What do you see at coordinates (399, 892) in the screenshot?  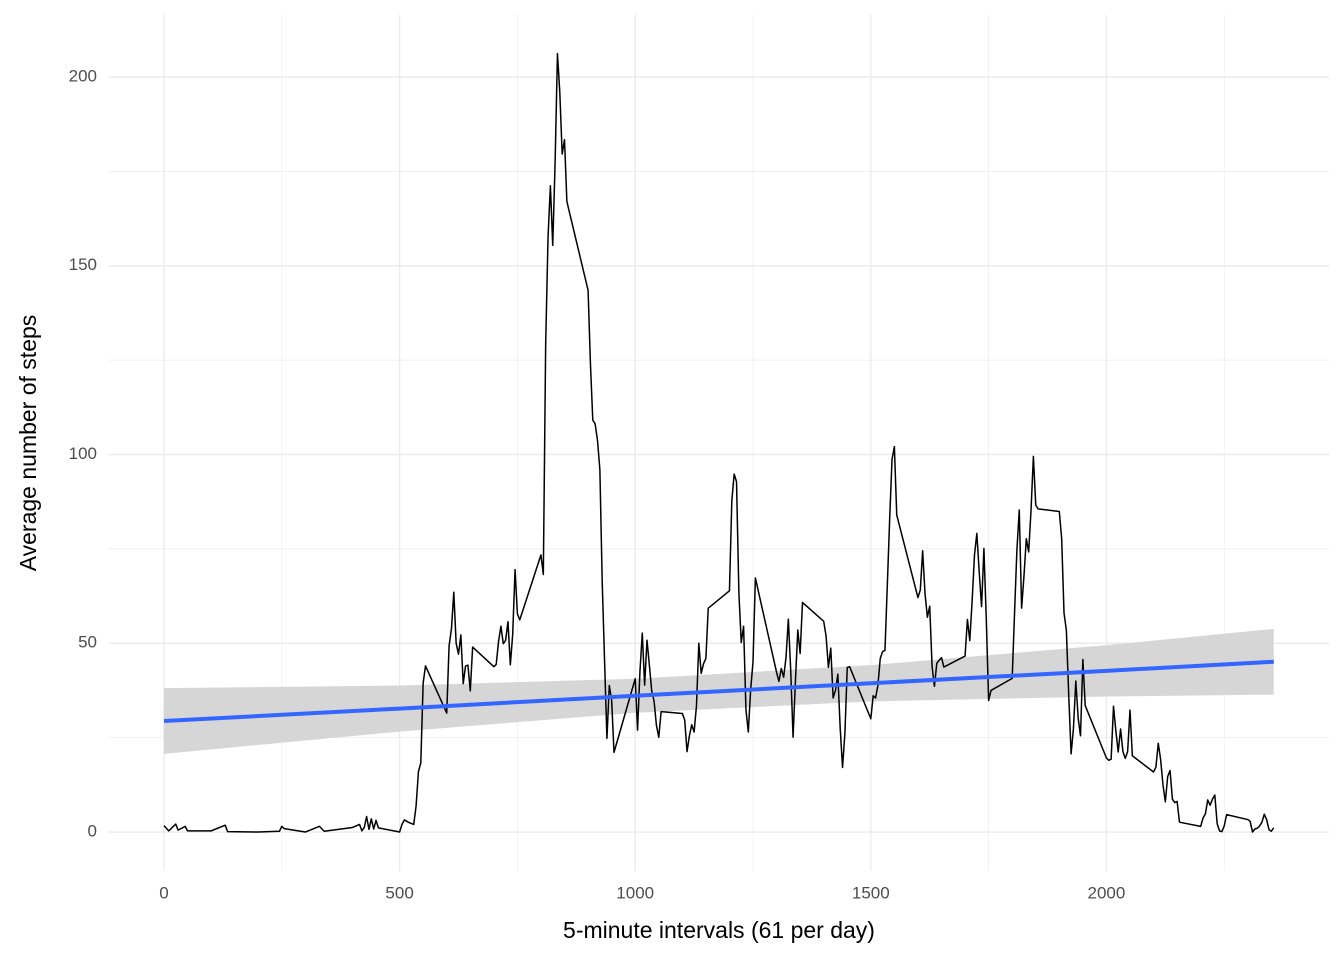 I see `x-tick-label: 500` at bounding box center [399, 892].